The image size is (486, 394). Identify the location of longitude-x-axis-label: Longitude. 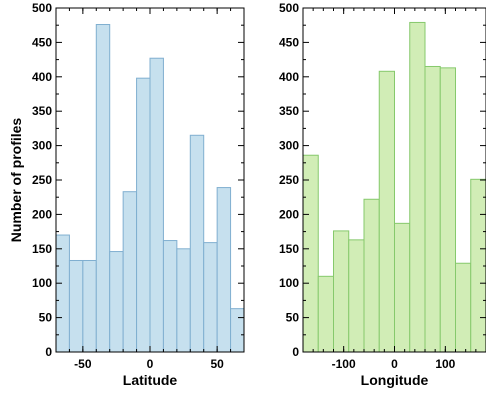
(395, 380).